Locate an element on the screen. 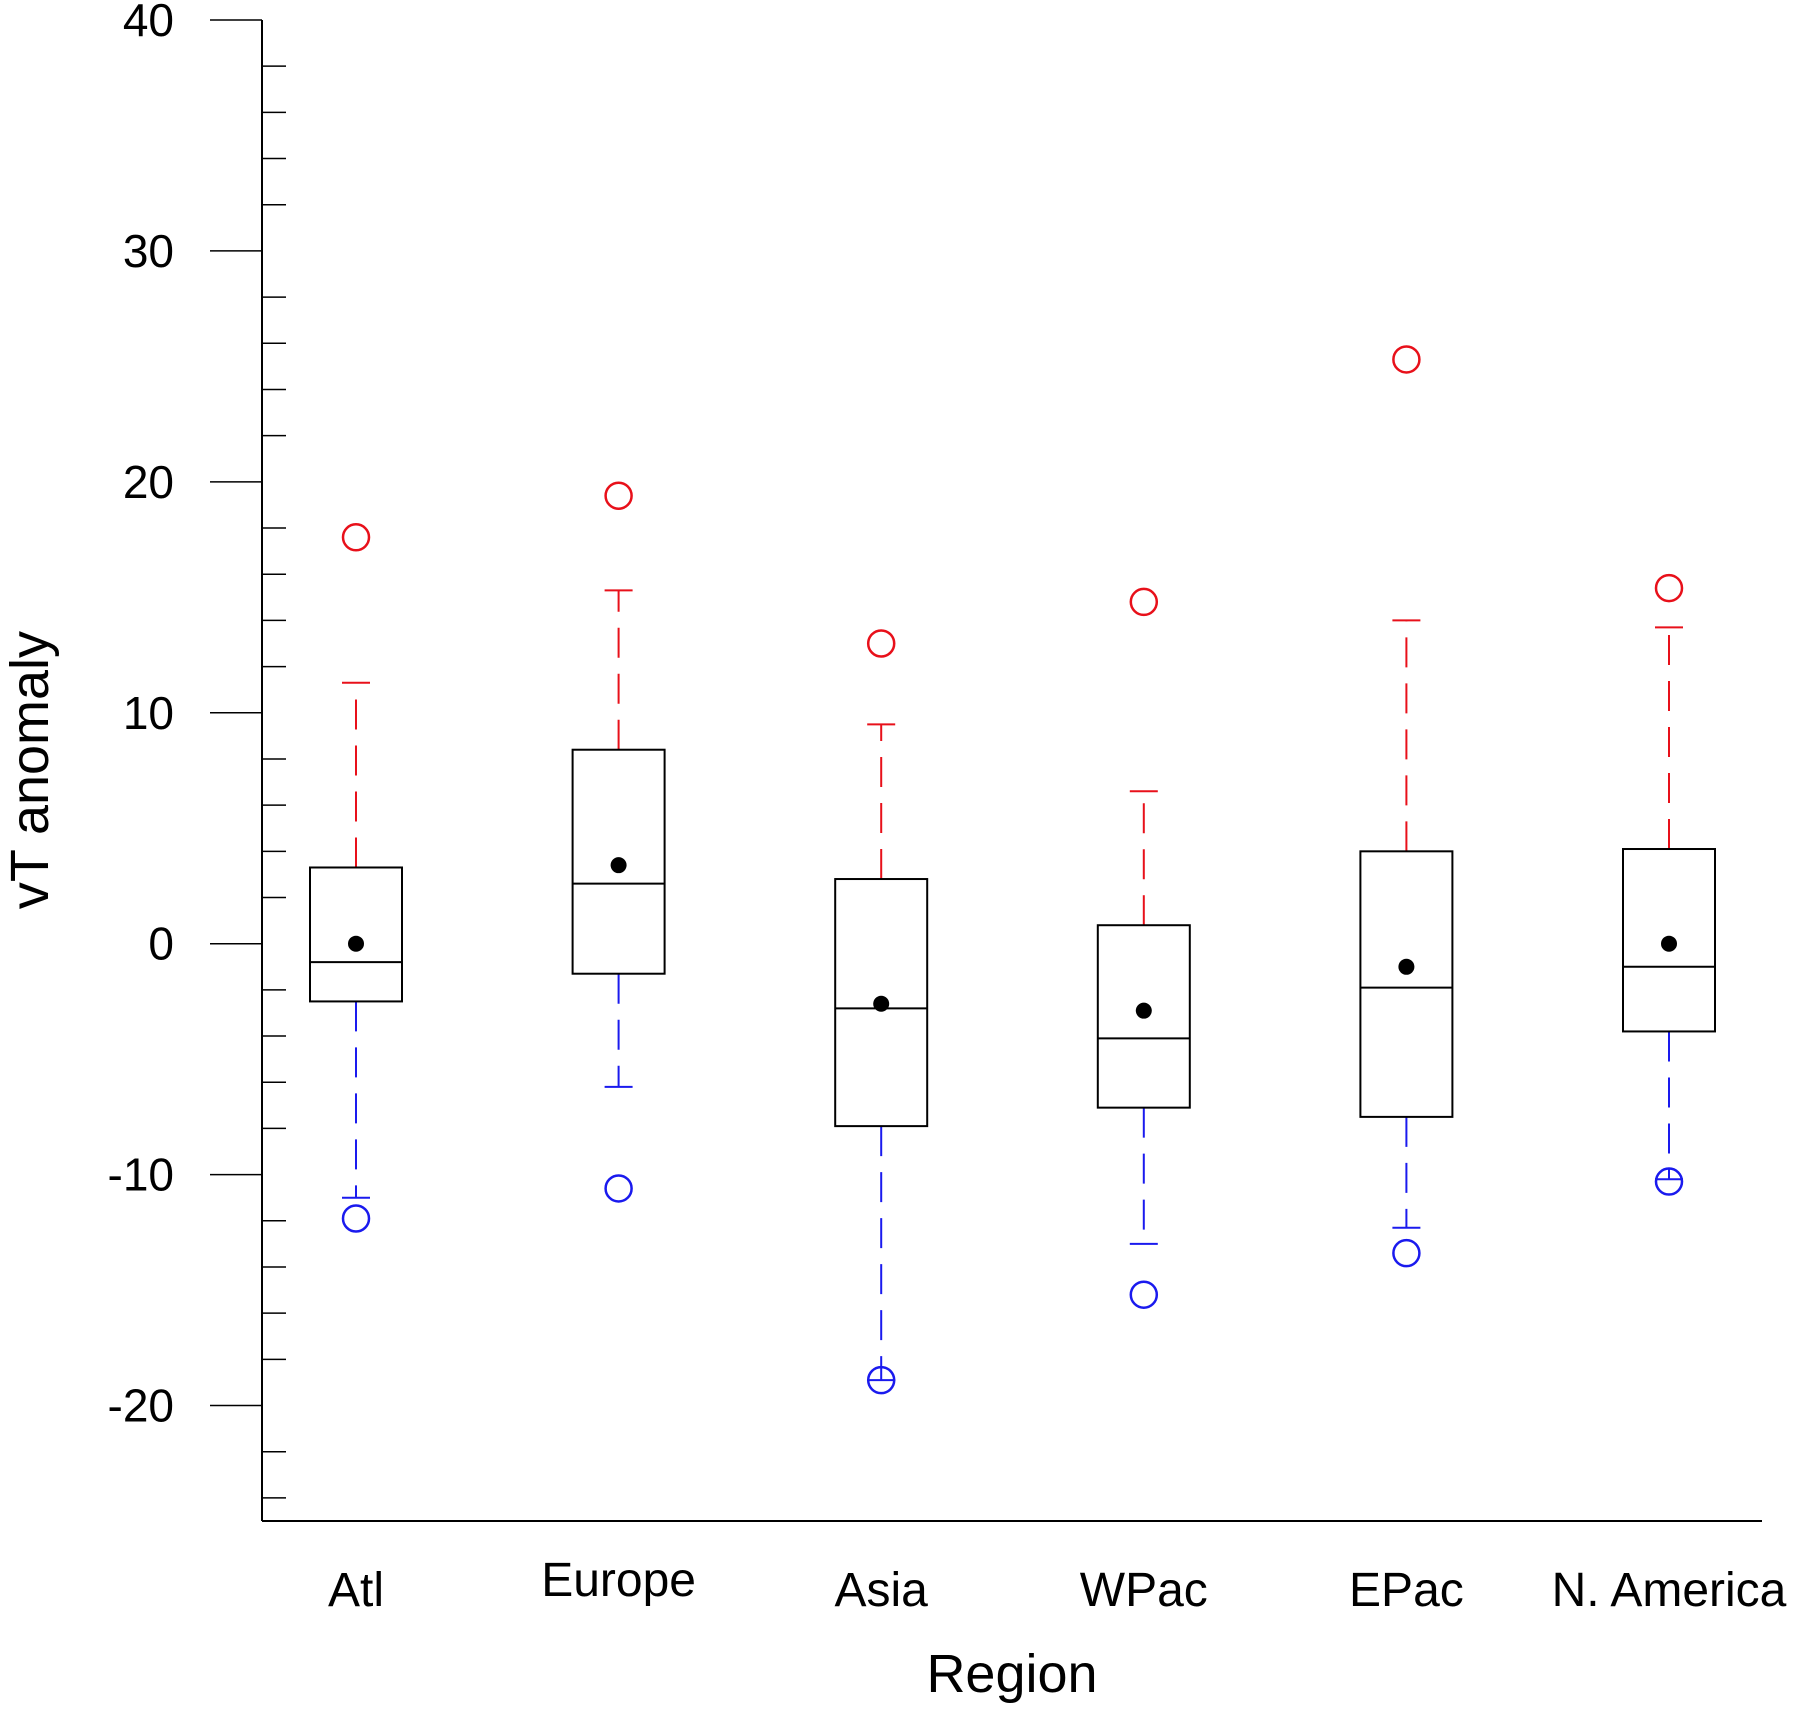 The width and height of the screenshot is (1802, 1713). category-label: EPac is located at coordinates (1406, 1590).